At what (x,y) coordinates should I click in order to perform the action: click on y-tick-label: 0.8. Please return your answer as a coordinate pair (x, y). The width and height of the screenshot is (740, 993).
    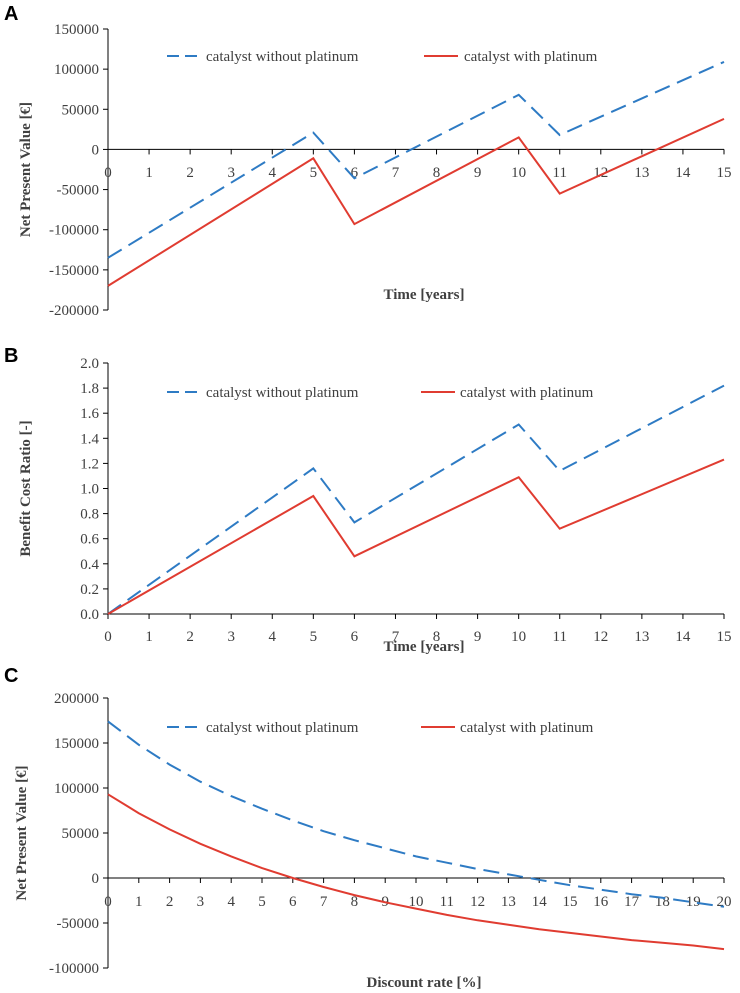
    Looking at the image, I should click on (89, 515).